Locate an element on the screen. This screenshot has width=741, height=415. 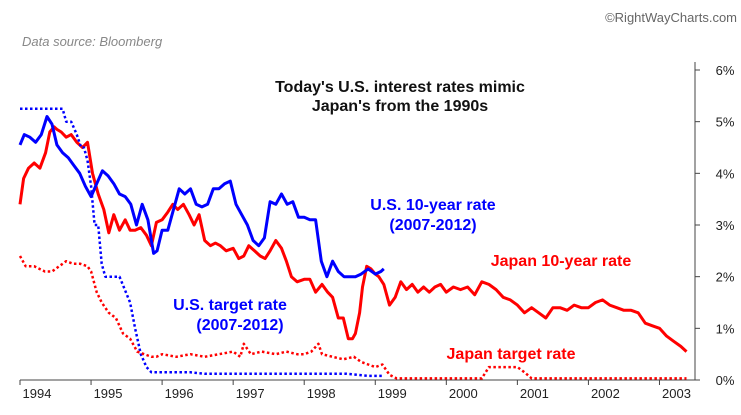
y-tick-label: 3% is located at coordinates (725, 225).